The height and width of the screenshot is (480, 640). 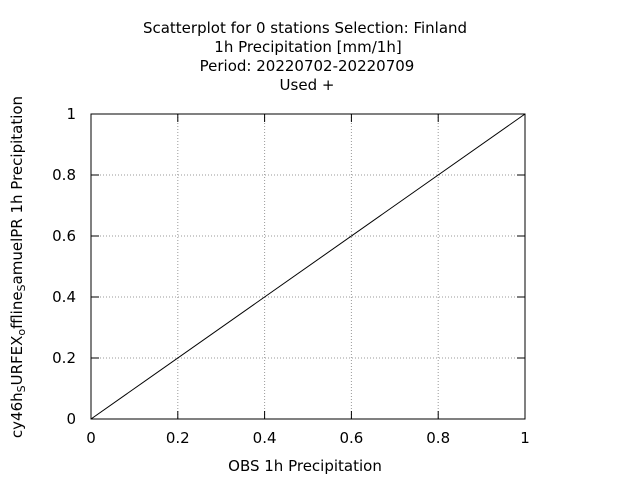 I want to click on x-tick-label: 0.6, so click(x=351, y=438).